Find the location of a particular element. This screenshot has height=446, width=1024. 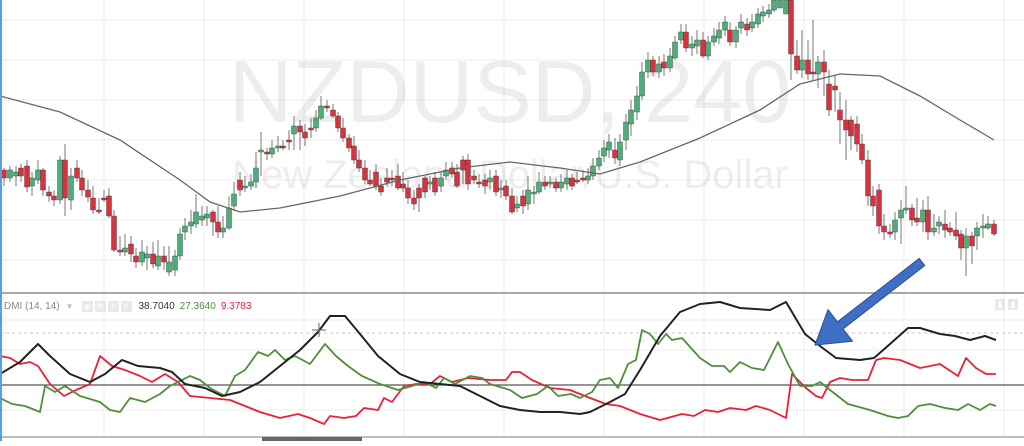

gear-icon: ⚙ is located at coordinates (100, 306).